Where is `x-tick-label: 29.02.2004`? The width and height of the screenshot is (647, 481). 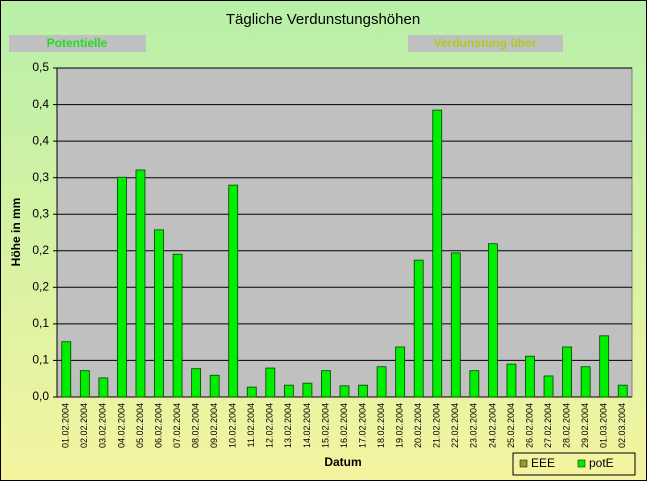 x-tick-label: 29.02.2004 is located at coordinates (585, 425).